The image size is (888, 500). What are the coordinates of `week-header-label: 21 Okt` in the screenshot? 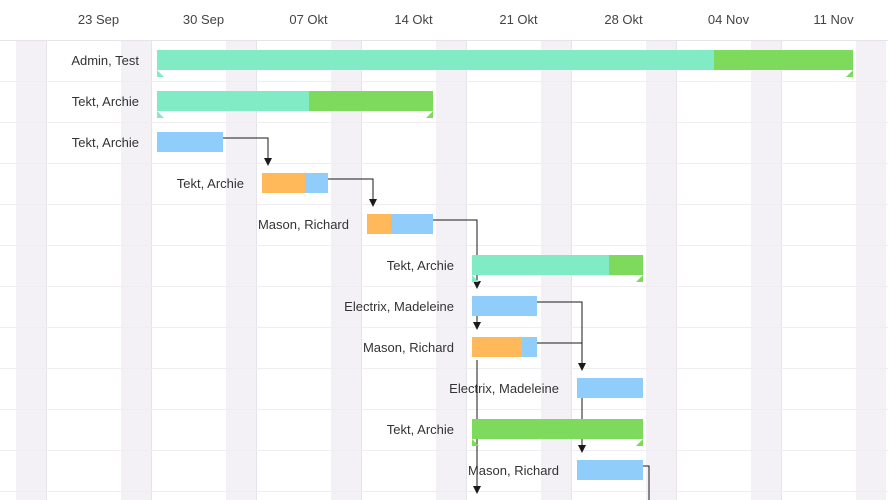 It's located at (518, 19).